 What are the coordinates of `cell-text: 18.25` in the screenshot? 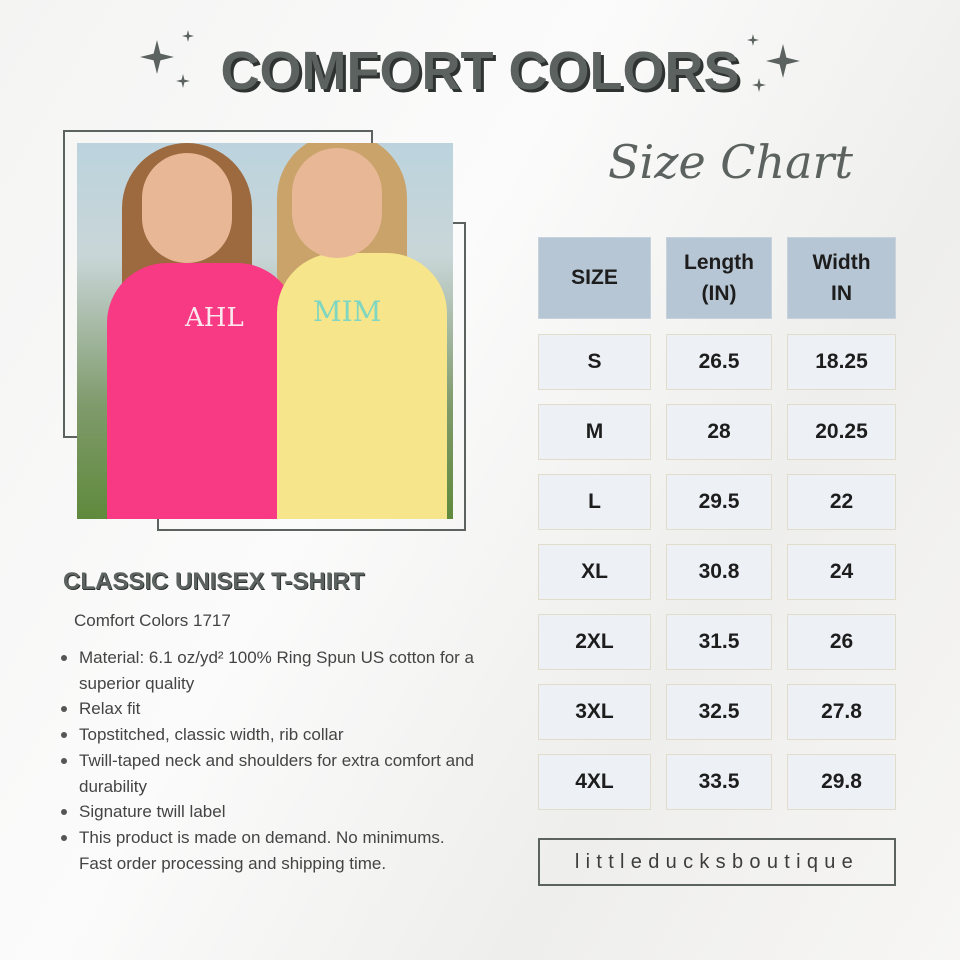 It's located at (841, 362).